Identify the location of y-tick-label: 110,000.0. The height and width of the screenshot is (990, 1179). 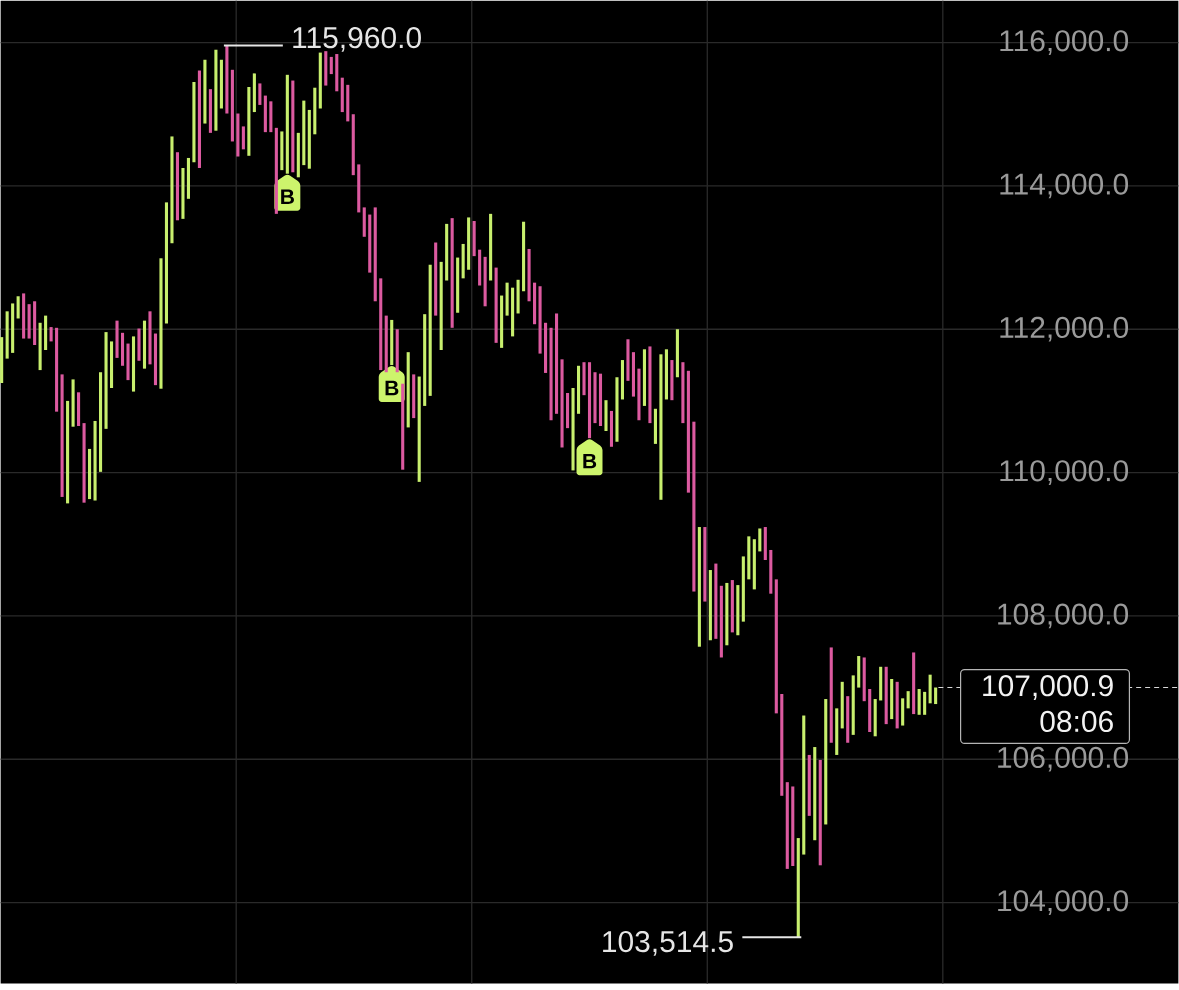
(1064, 472).